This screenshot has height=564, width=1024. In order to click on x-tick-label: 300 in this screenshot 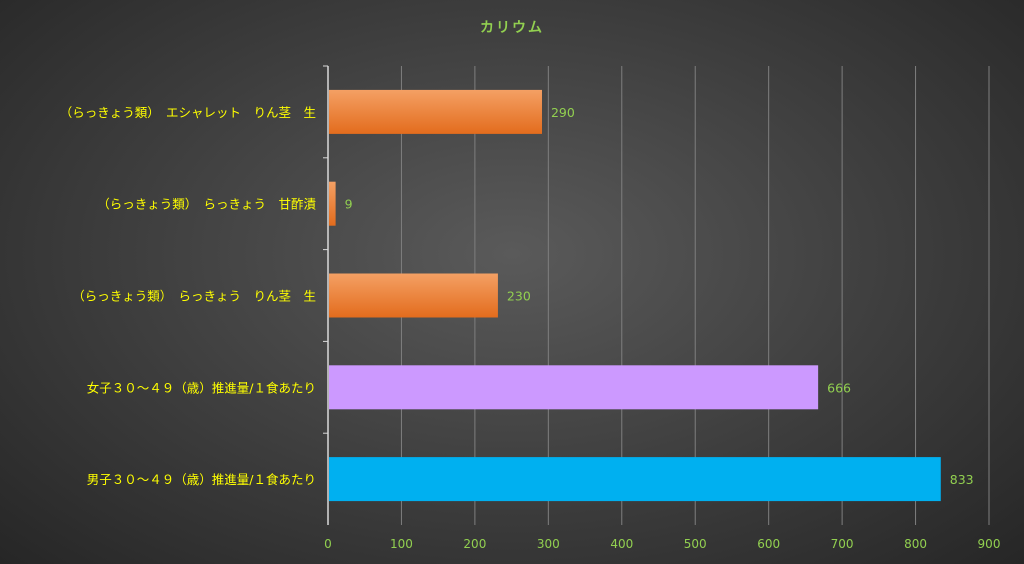, I will do `click(548, 544)`.